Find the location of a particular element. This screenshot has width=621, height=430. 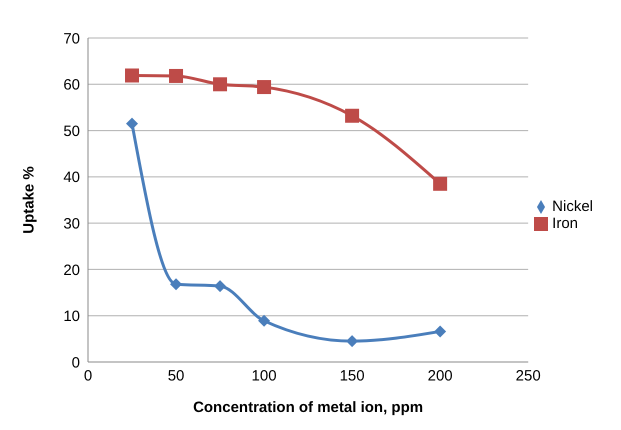

legend-label: Iron is located at coordinates (565, 223).